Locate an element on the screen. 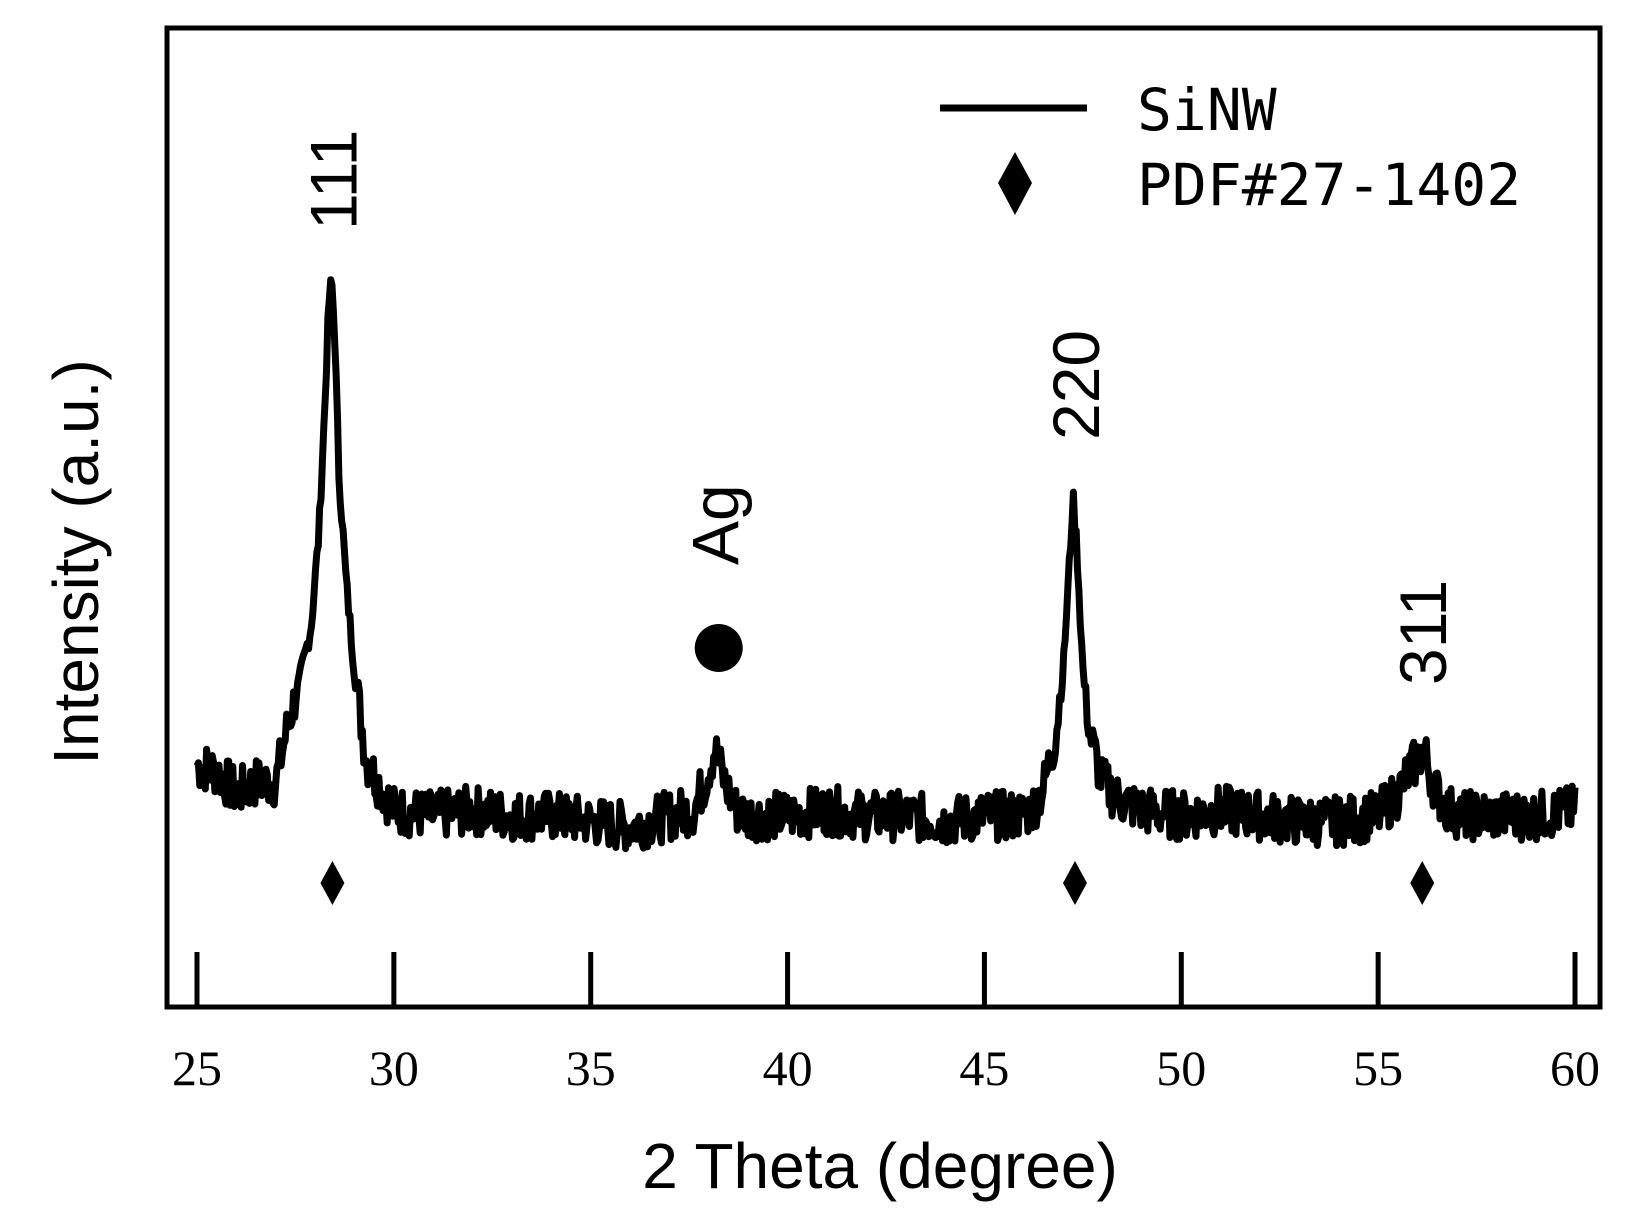 The image size is (1626, 1221). legend-diamond-icon is located at coordinates (1015, 183).